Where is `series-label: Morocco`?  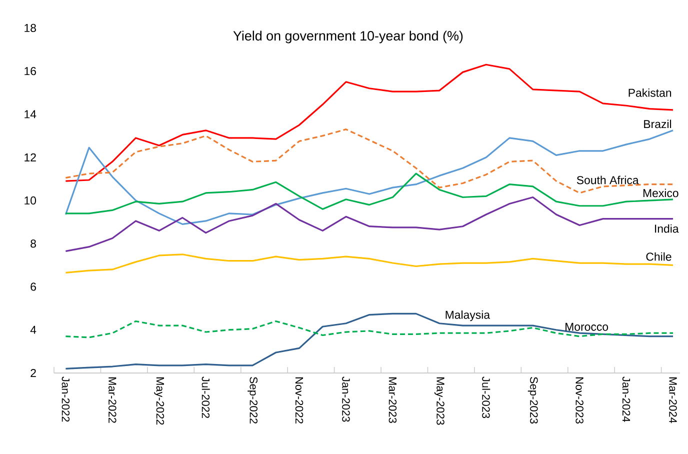
series-label: Morocco is located at coordinates (587, 326).